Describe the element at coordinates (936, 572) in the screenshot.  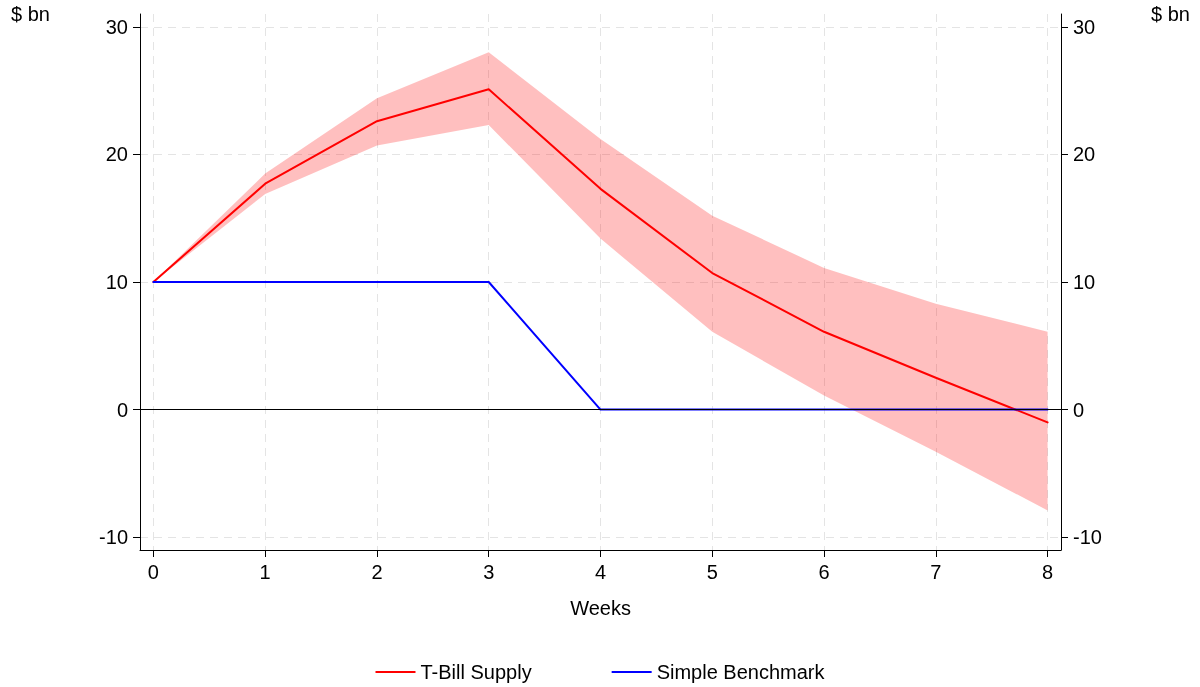
I see `x-tick-label: 7` at that location.